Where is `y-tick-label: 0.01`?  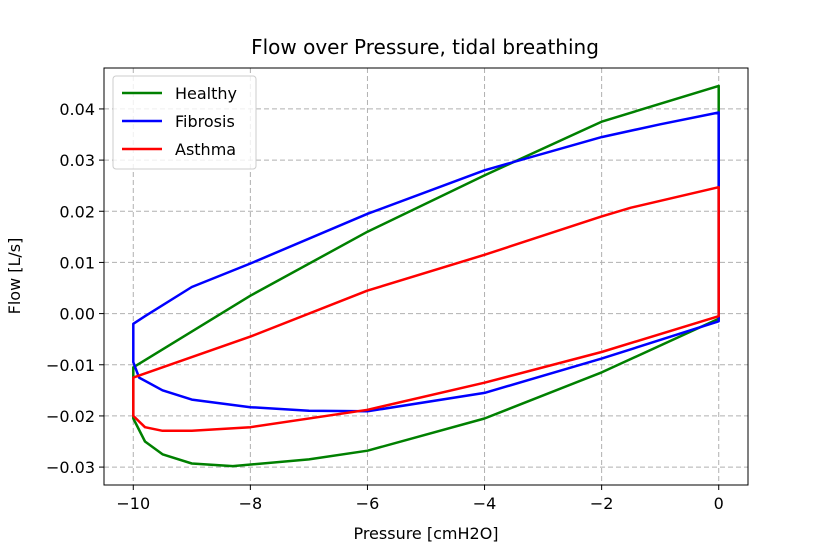
y-tick-label: 0.01 is located at coordinates (77, 262).